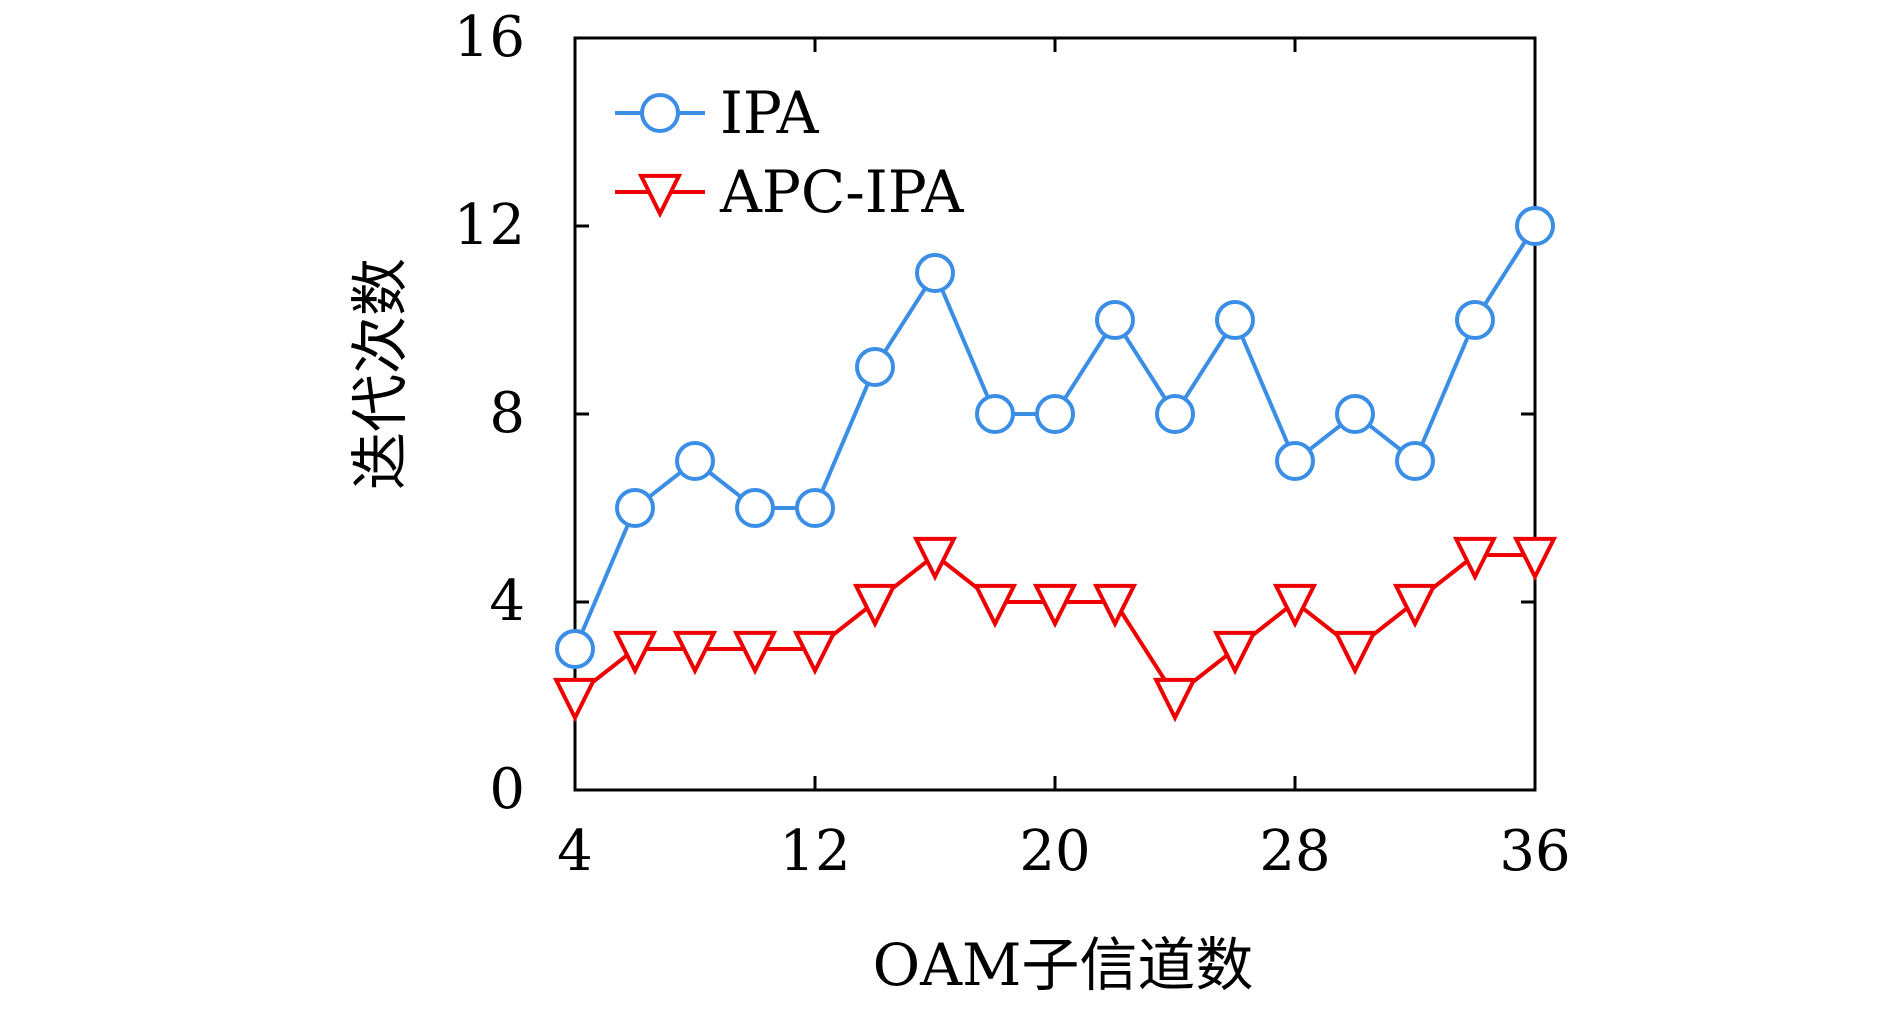  Describe the element at coordinates (1063, 965) in the screenshot. I see `x-axis-label: OAM子信道数` at that location.